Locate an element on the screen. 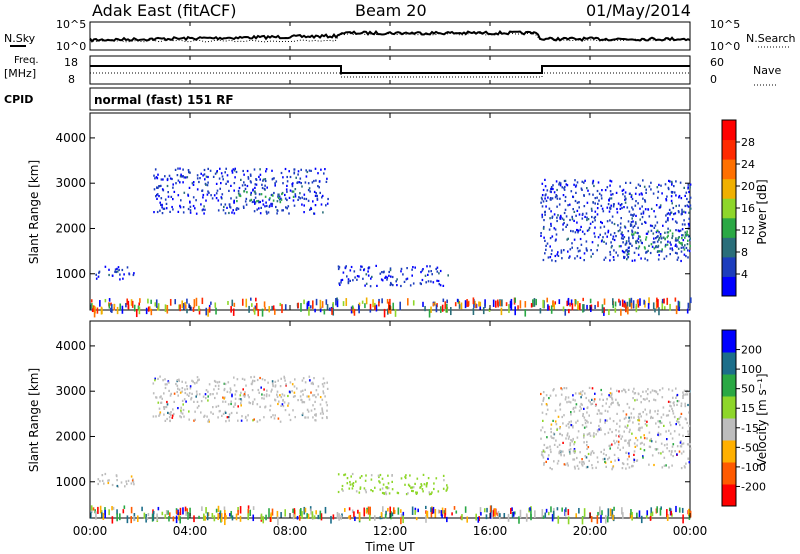  y-tick-label: 4000 is located at coordinates (70, 346).